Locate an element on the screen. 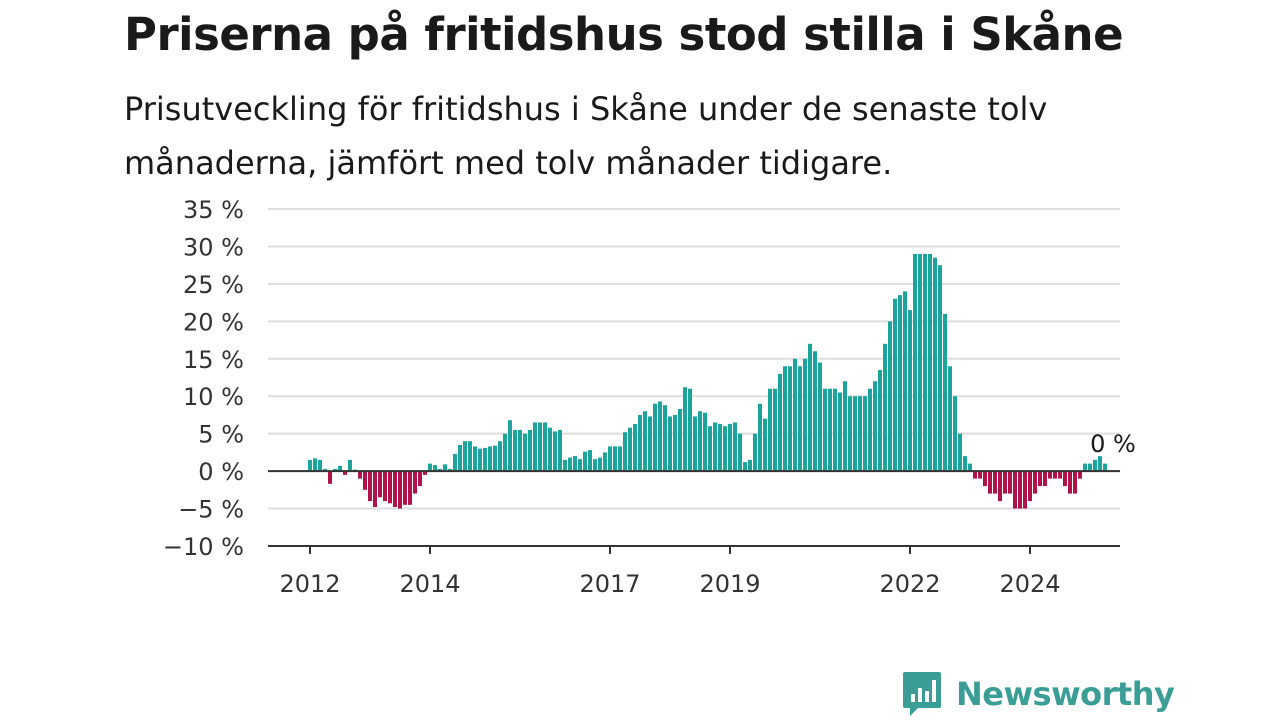  y-axis-labels: −10 % −5 % 0 % 5 % 10 % 15 % 20 % 25 % 30 % 35 % is located at coordinates (203, 378).